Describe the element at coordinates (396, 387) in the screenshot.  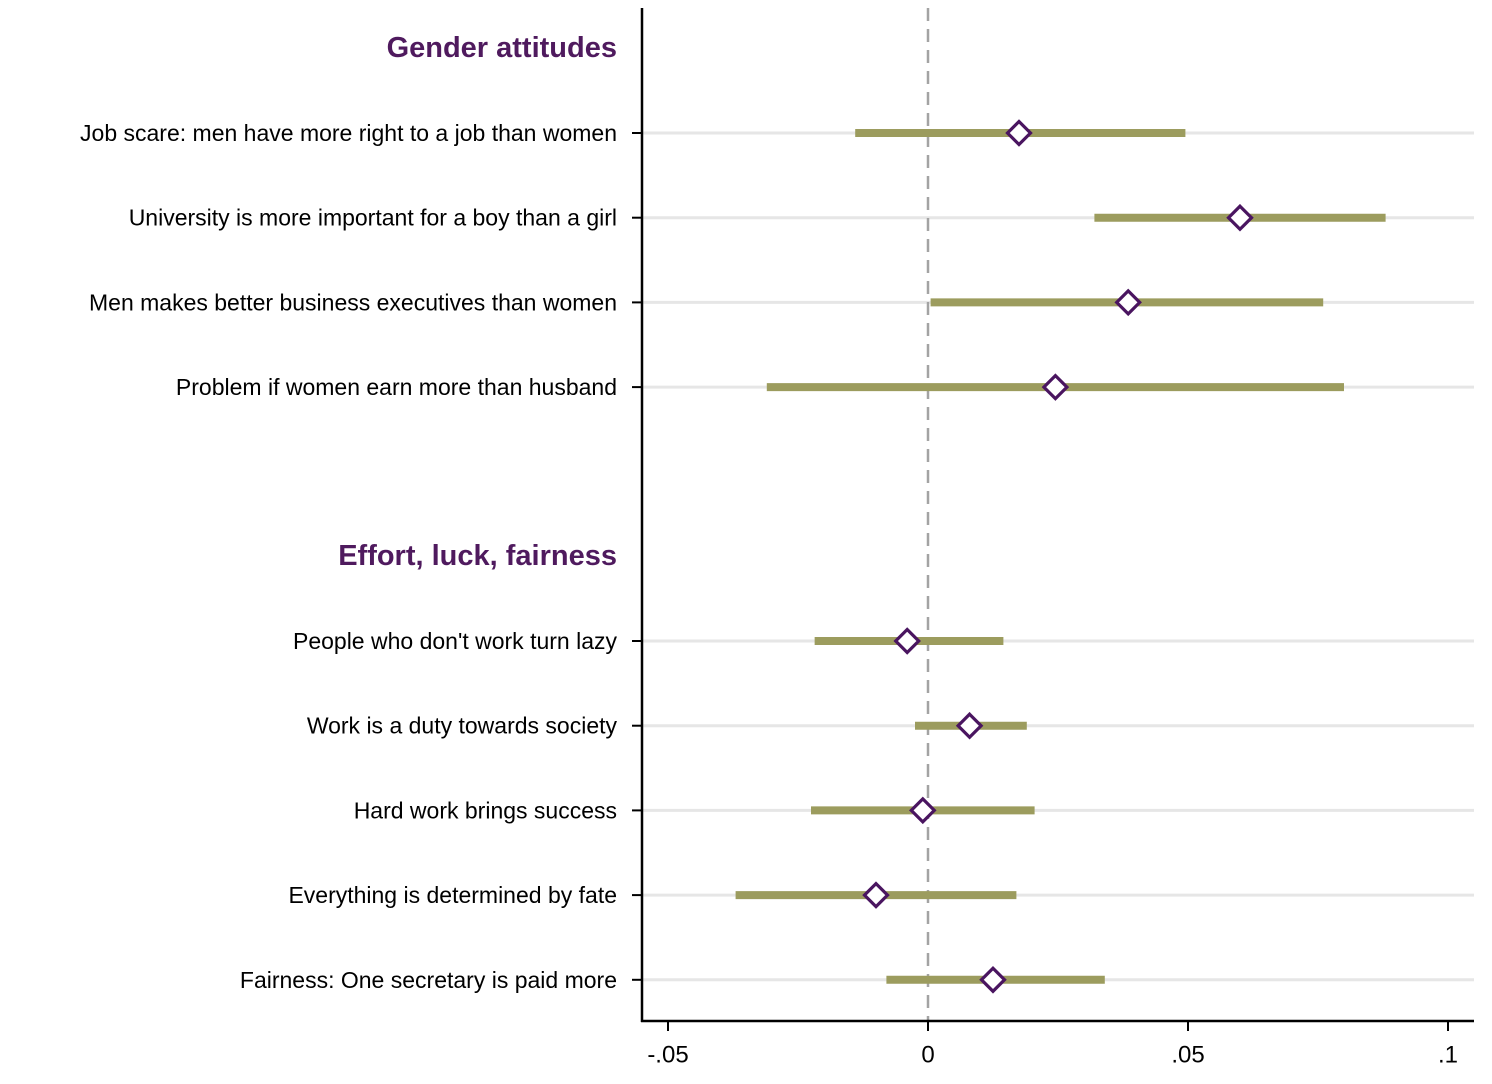
I see `row-label: Problem if women earn more than husband` at that location.